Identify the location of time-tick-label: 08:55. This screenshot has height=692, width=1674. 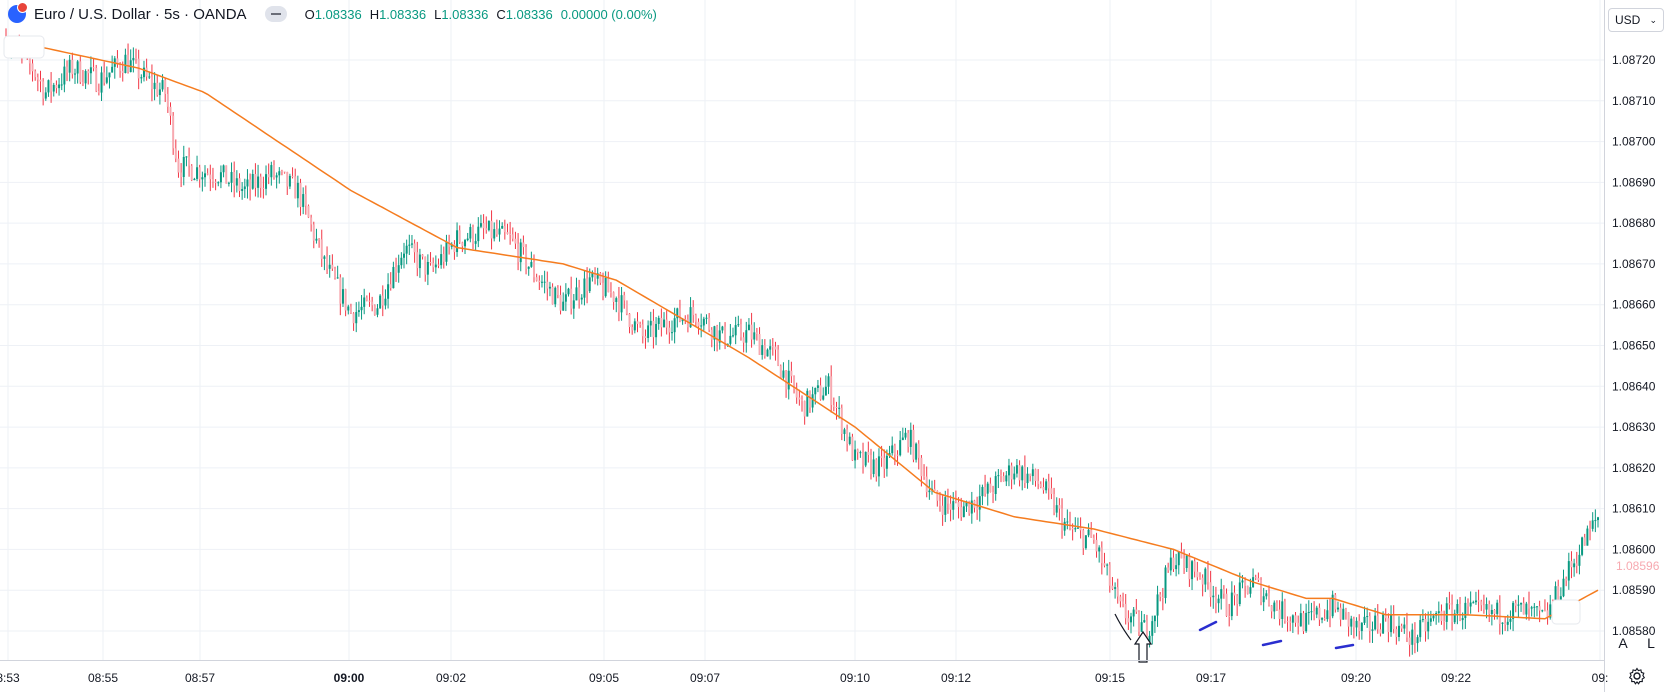
(103, 678).